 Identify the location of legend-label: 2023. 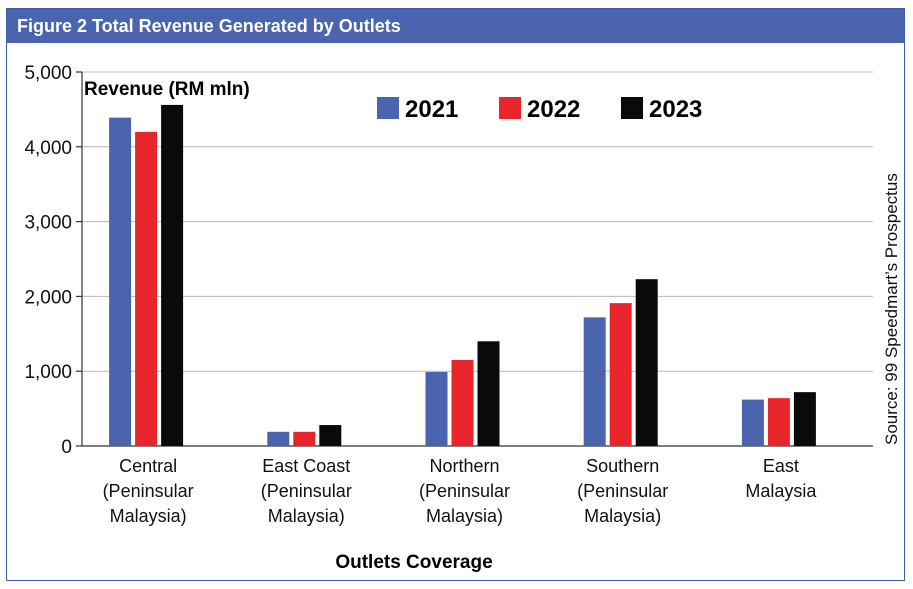
(675, 109).